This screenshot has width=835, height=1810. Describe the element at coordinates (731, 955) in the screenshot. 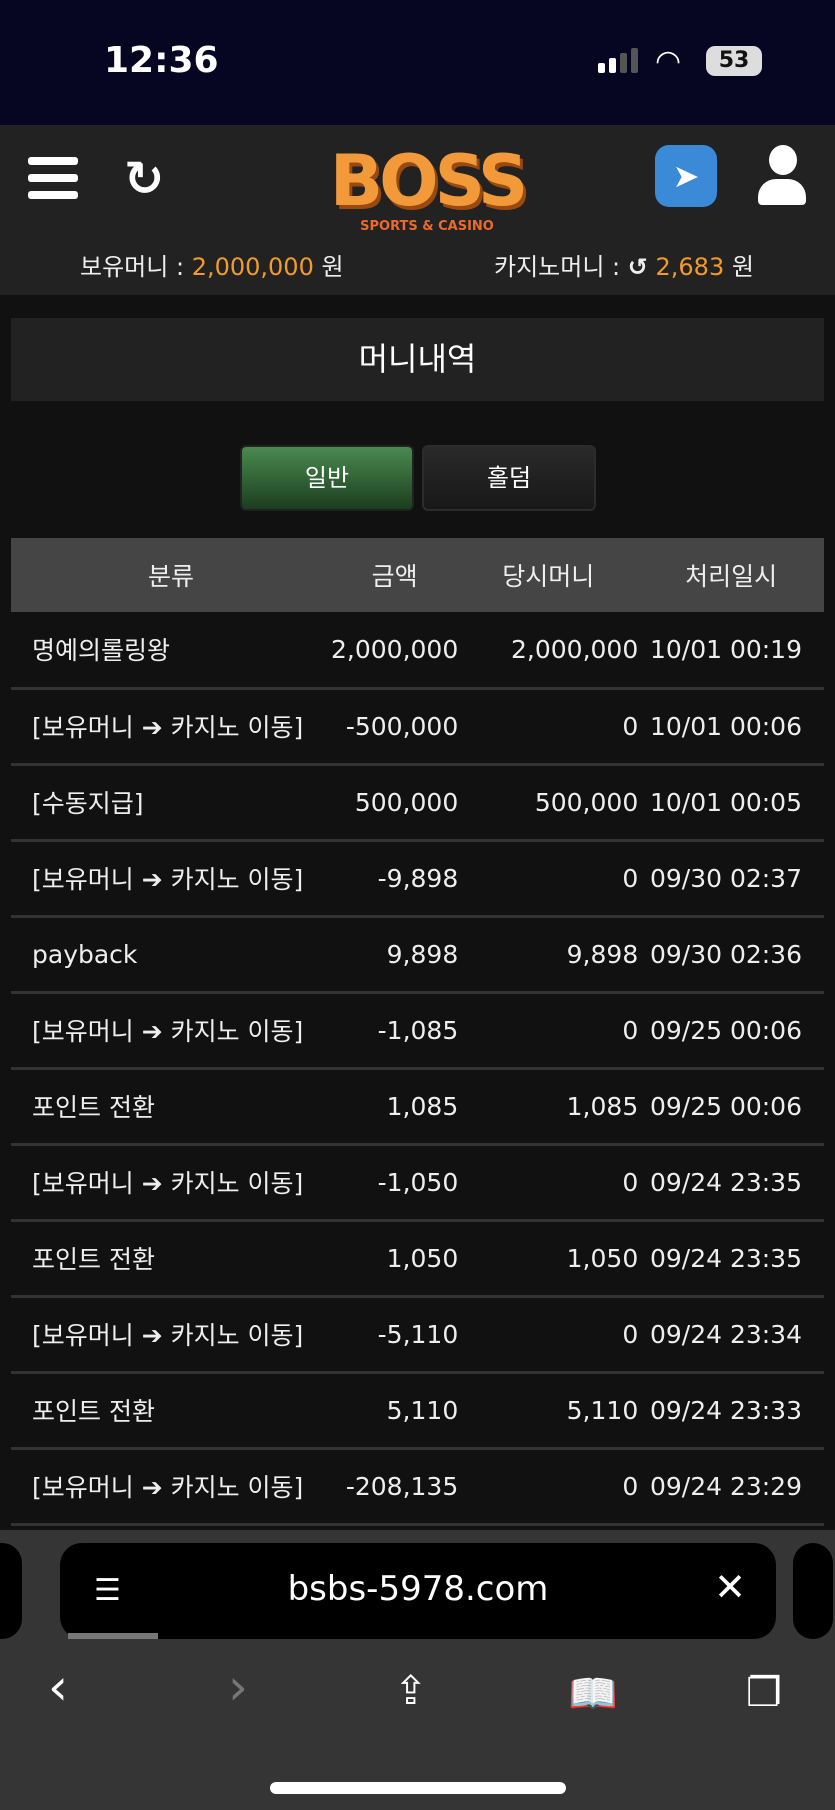

I see `row-datetime: 09/30 02:36` at that location.